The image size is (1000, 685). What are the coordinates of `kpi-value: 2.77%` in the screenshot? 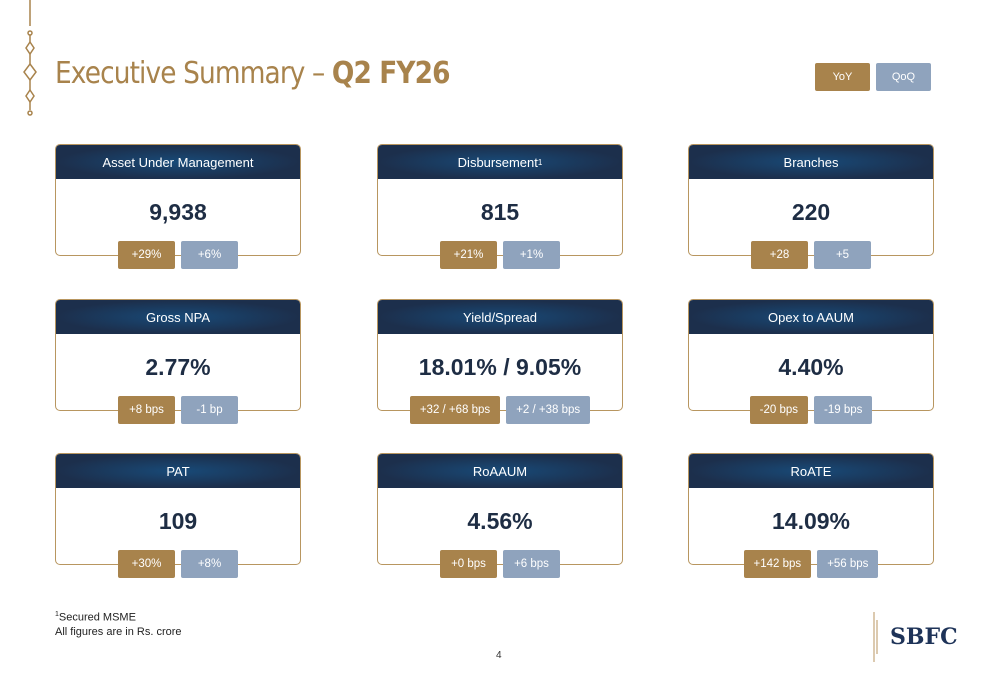 It's located at (178, 367).